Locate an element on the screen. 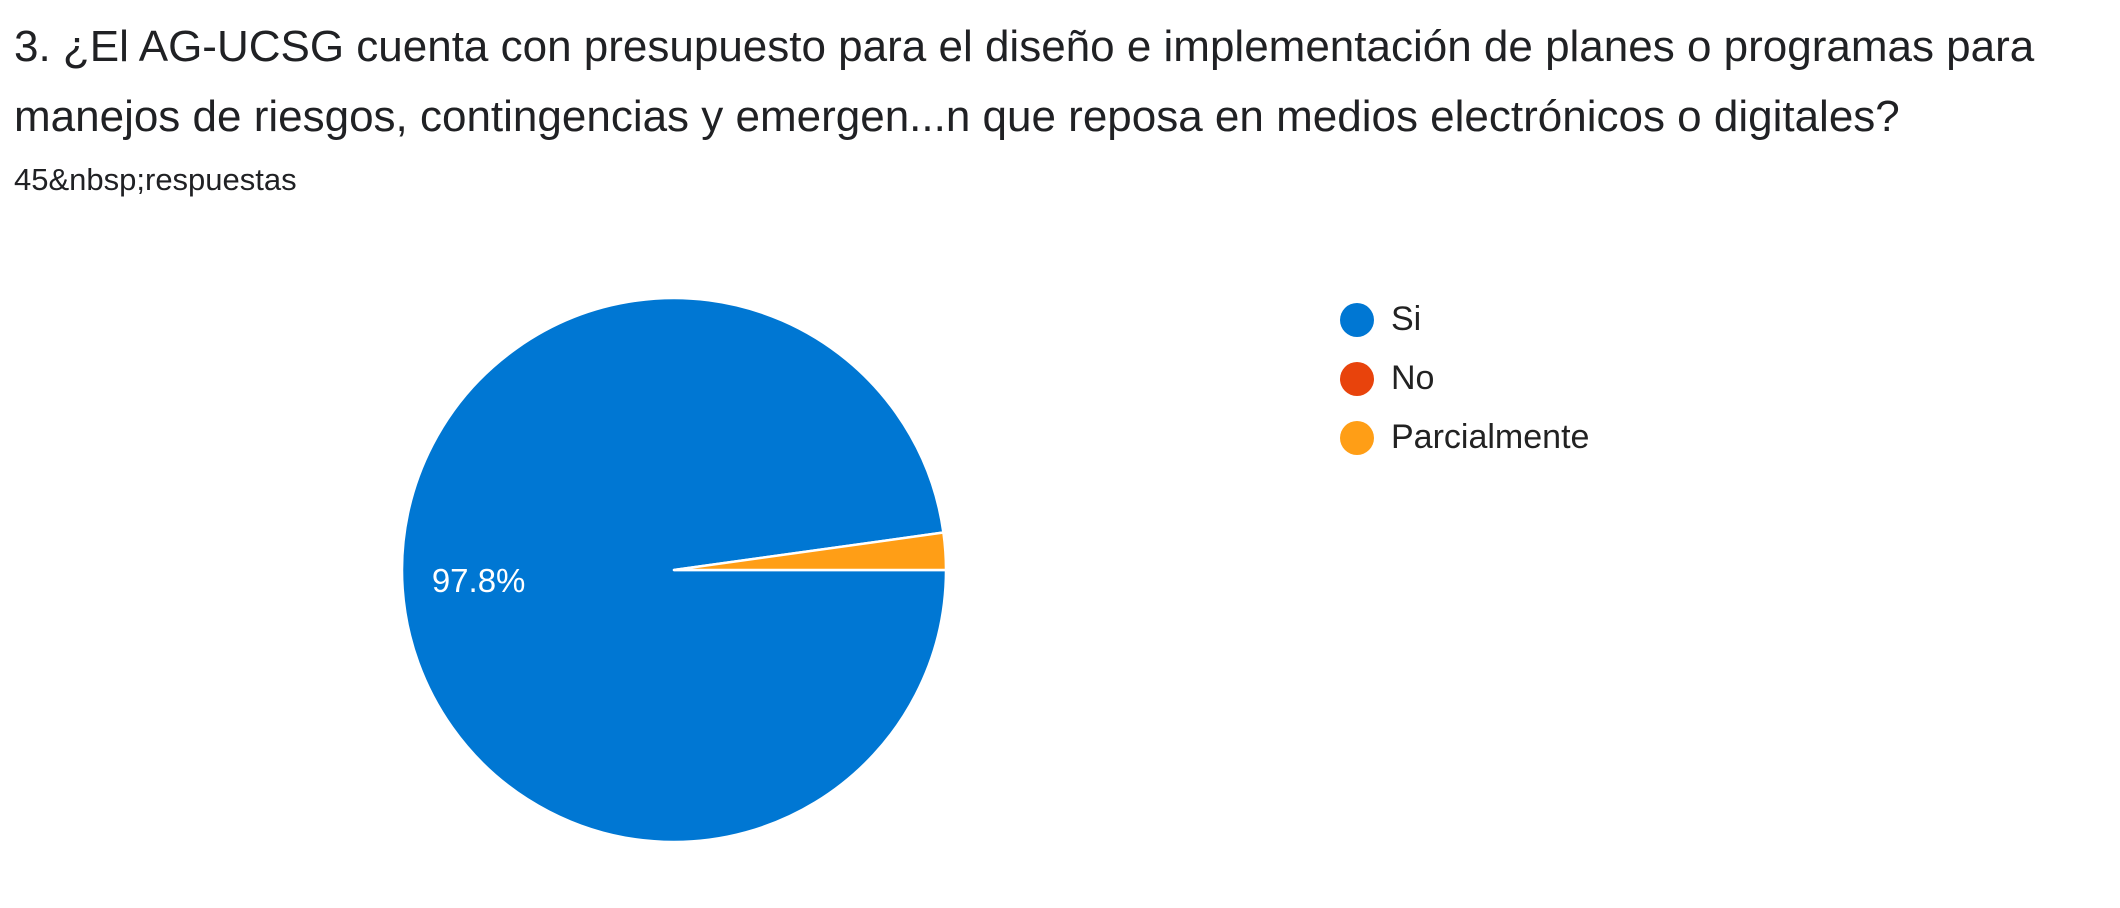  response-count: 45&nbsp;respuestas is located at coordinates (155, 179).